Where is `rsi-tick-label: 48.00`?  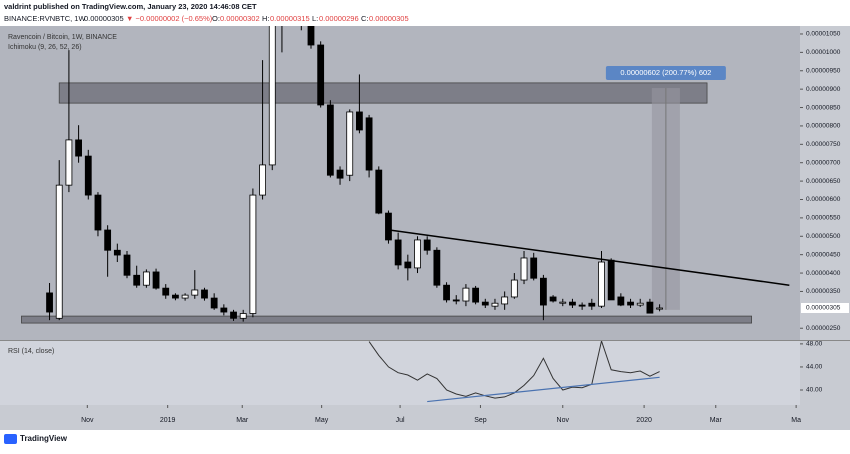
rsi-tick-label: 48.00 is located at coordinates (814, 344).